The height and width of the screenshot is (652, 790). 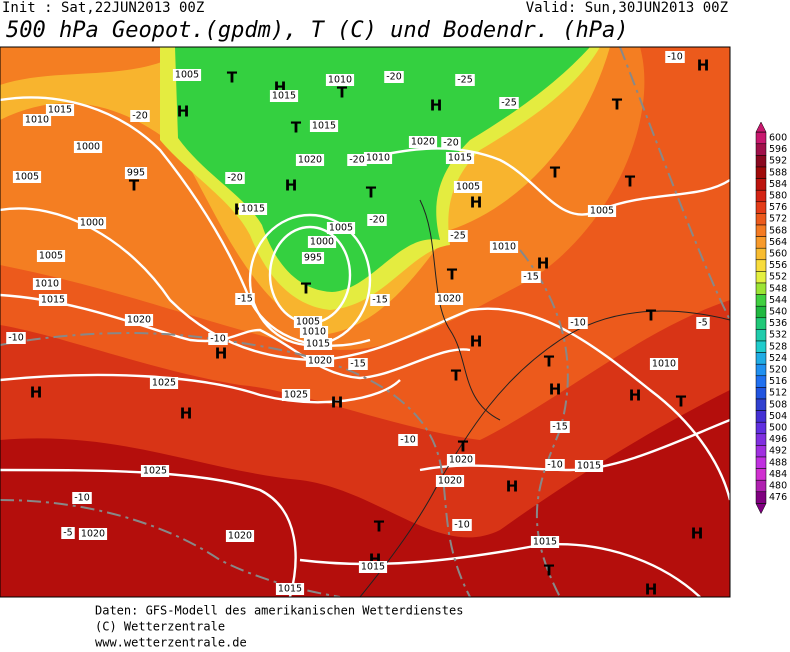 I want to click on colorbar-label: 496, so click(x=778, y=439).